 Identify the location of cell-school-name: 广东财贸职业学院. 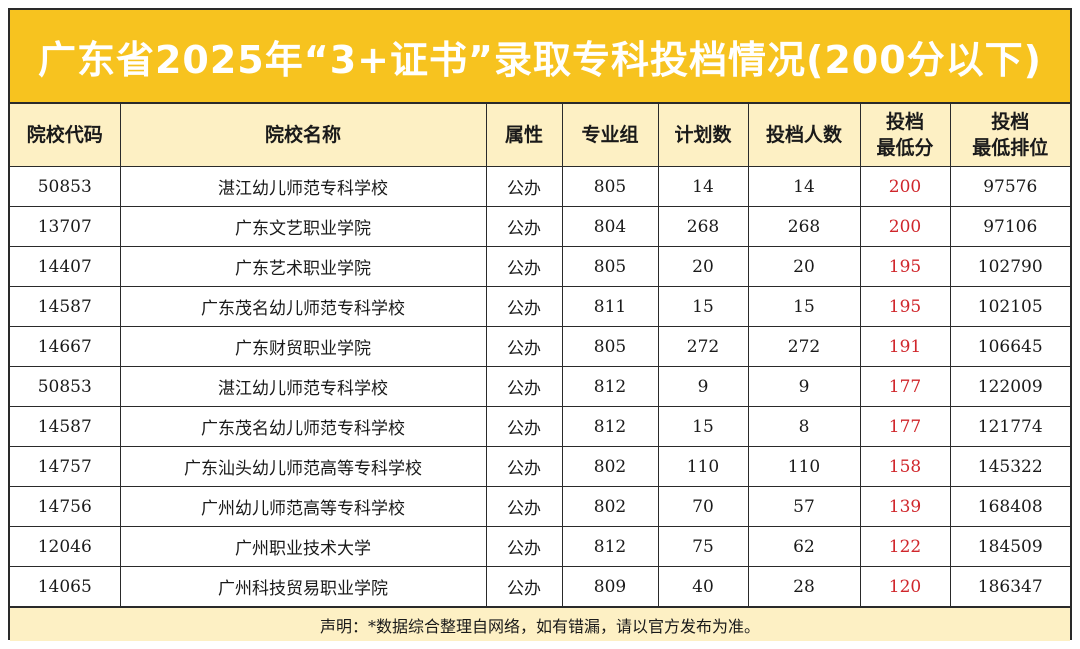
(303, 346).